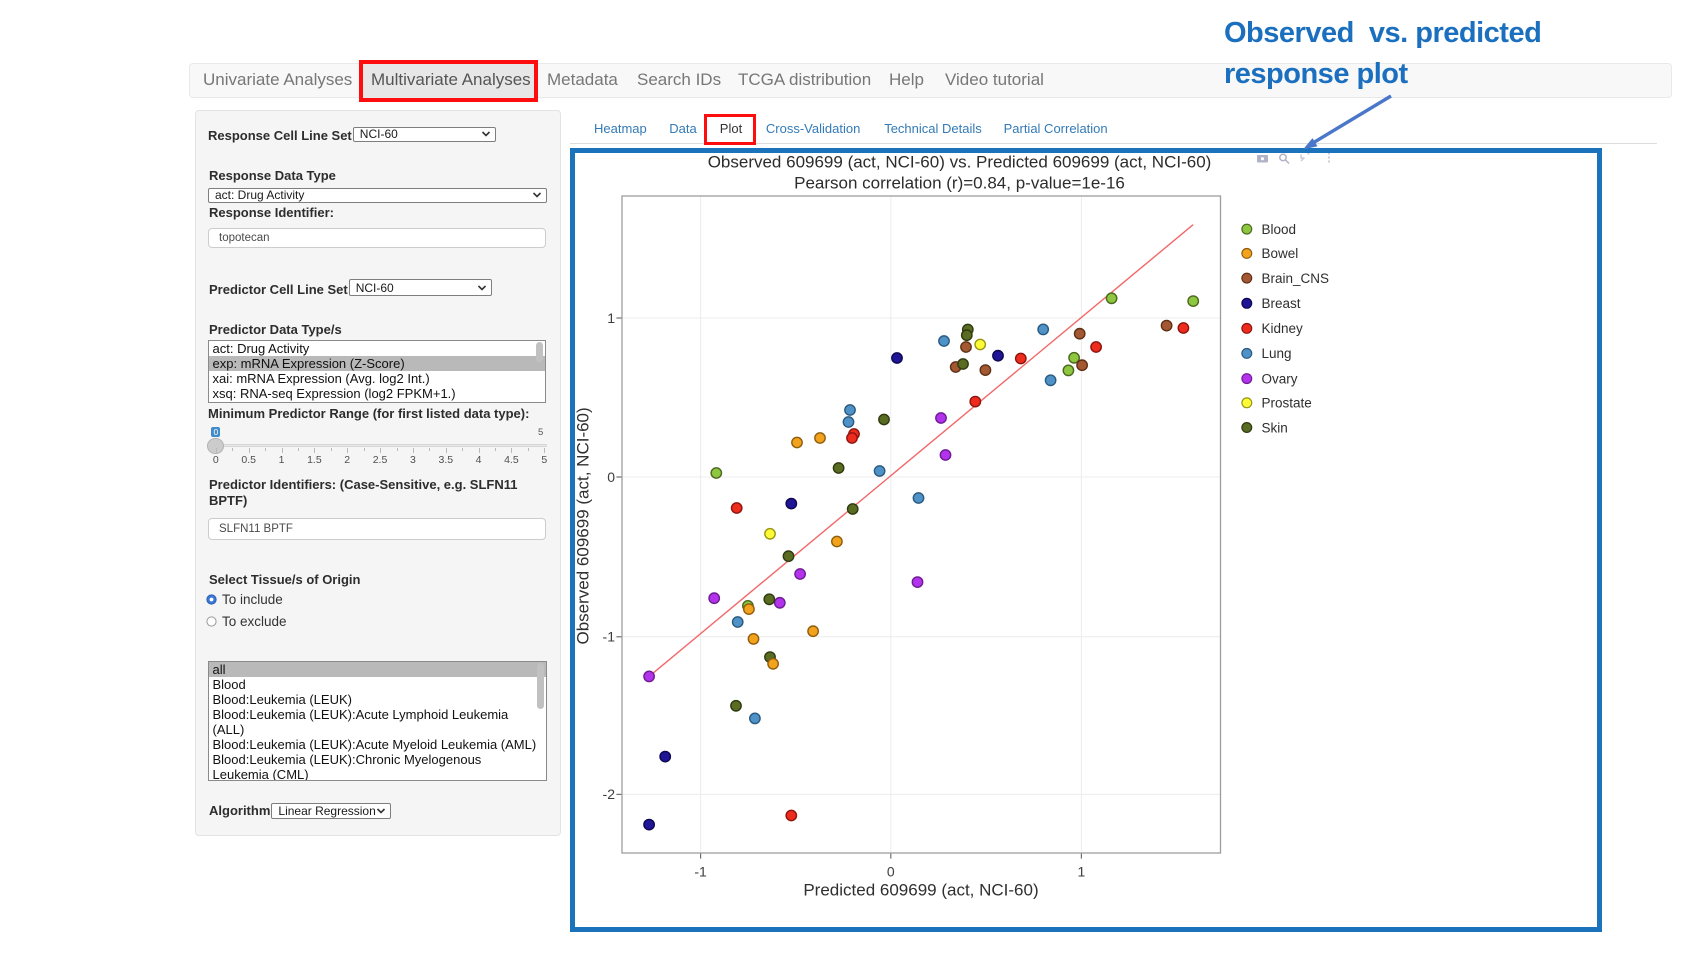 This screenshot has width=1700, height=956. Describe the element at coordinates (1279, 229) in the screenshot. I see `svg-text: Blood` at that location.